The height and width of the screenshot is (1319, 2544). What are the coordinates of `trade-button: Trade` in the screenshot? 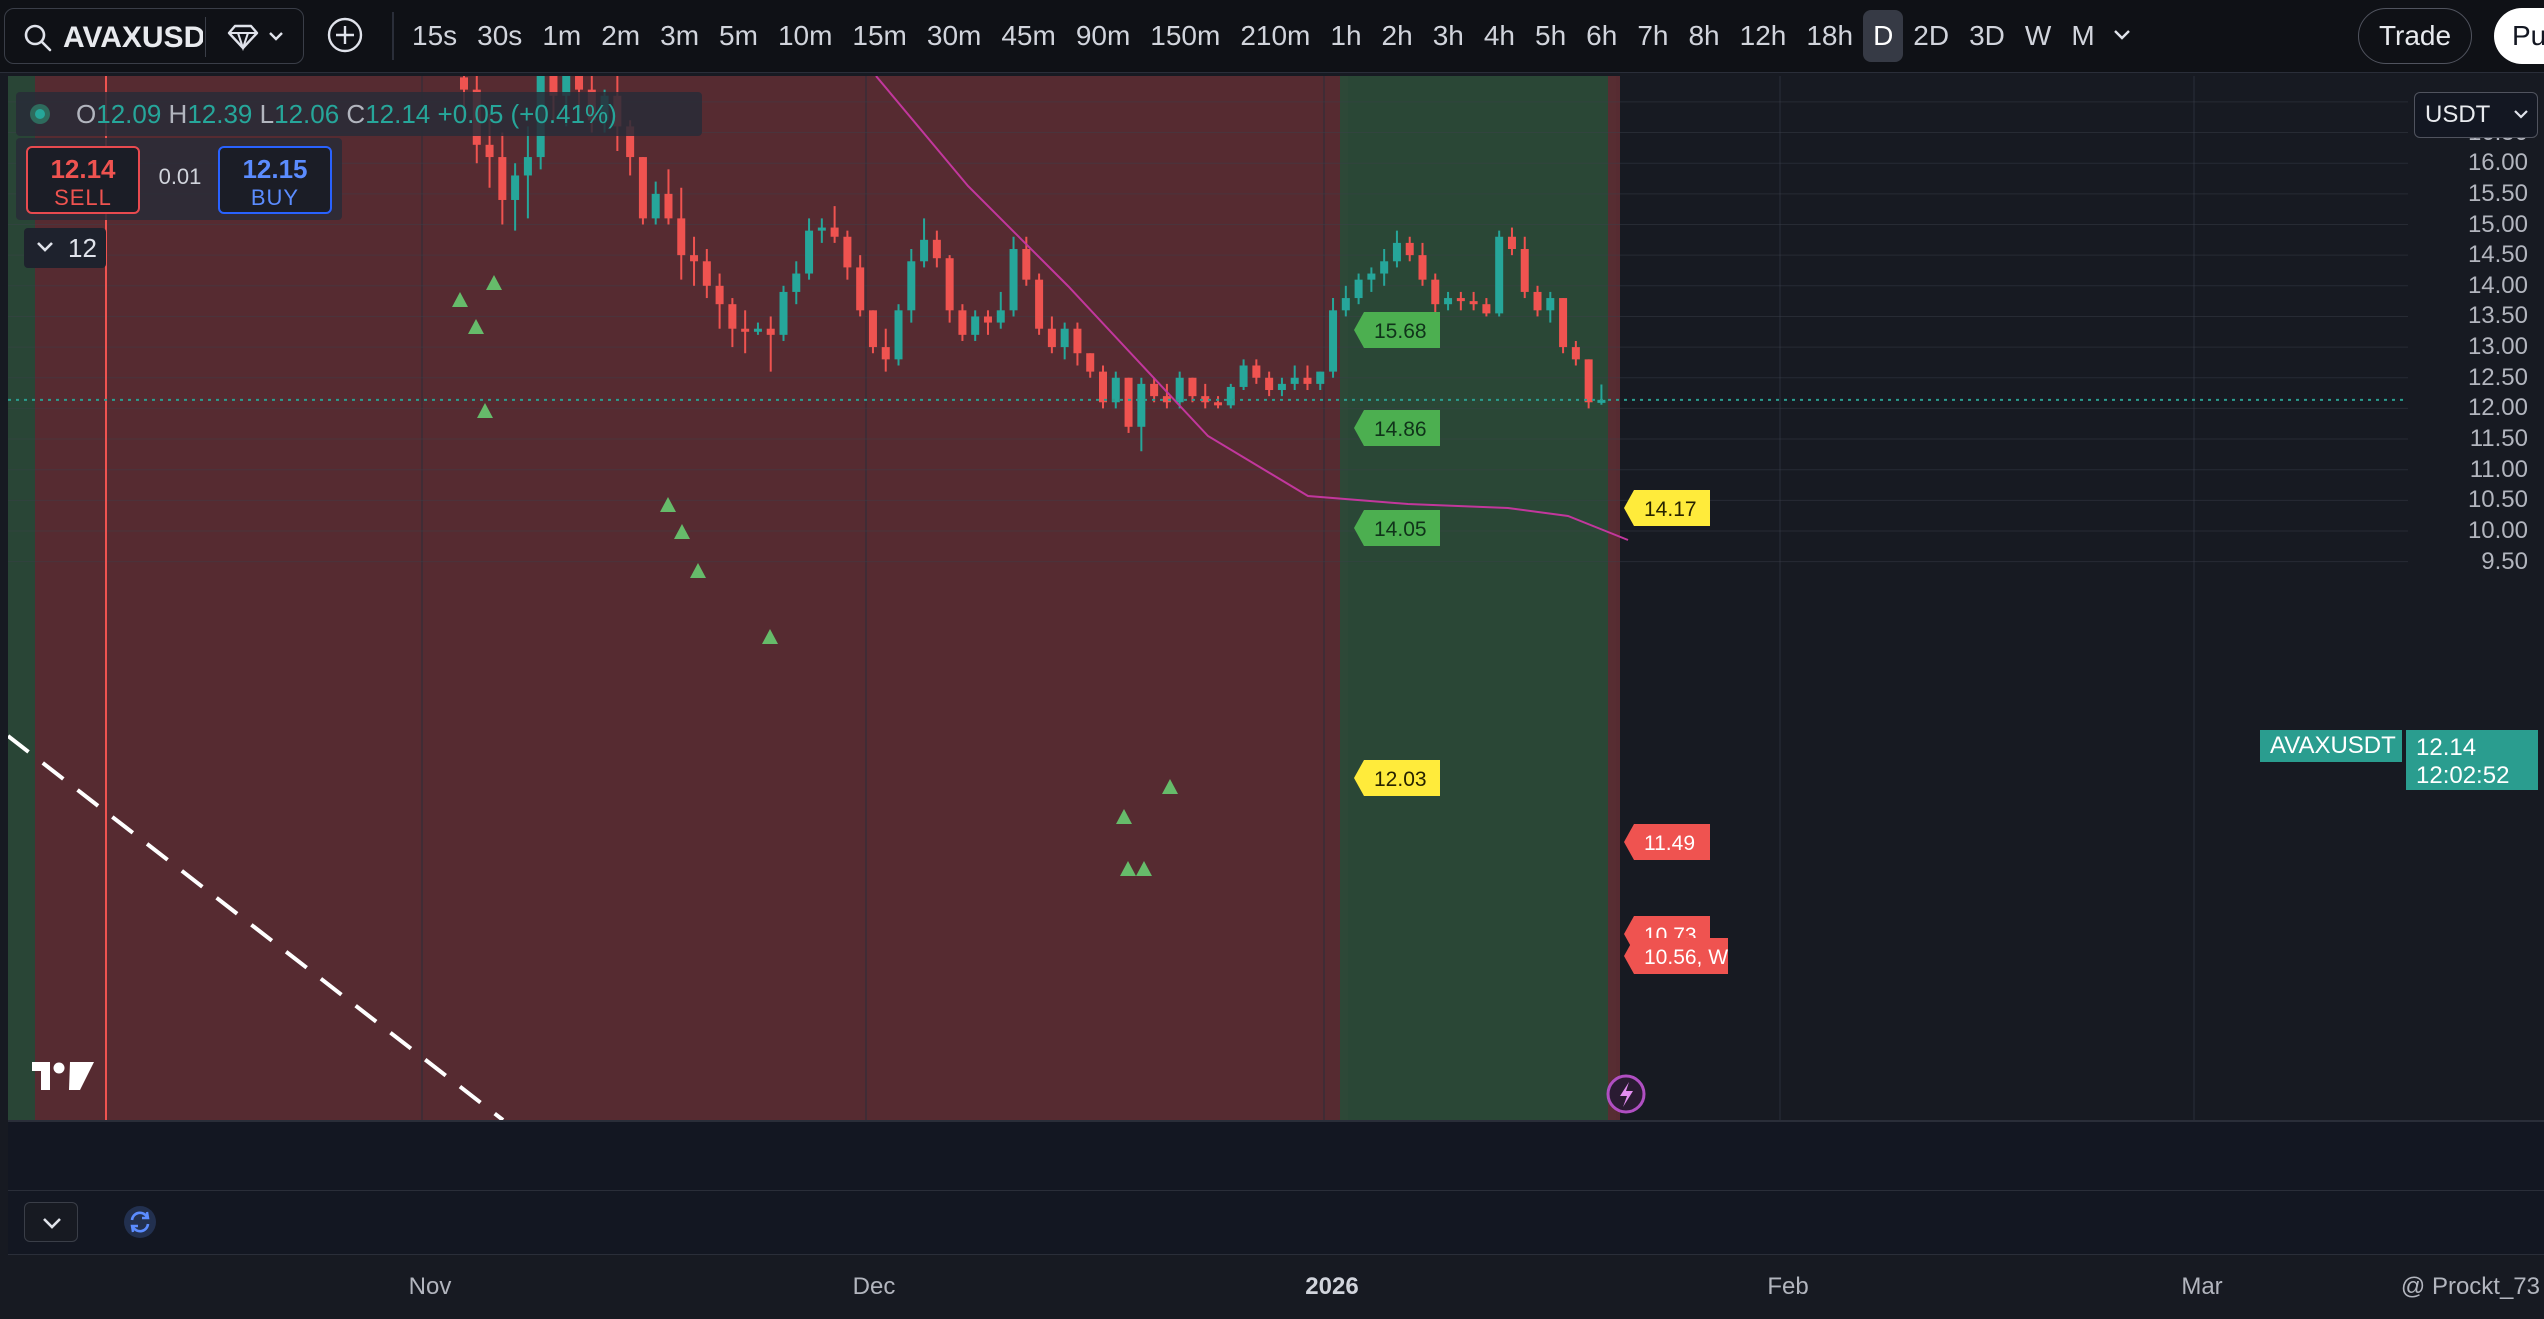 It's located at (2415, 36).